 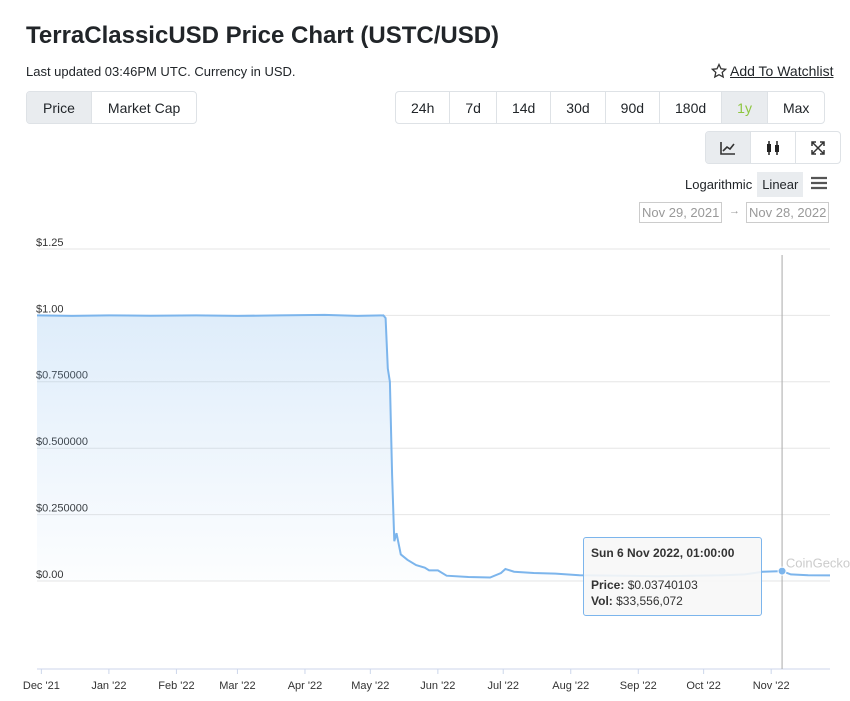 I want to click on range-button: 1y, so click(x=745, y=107).